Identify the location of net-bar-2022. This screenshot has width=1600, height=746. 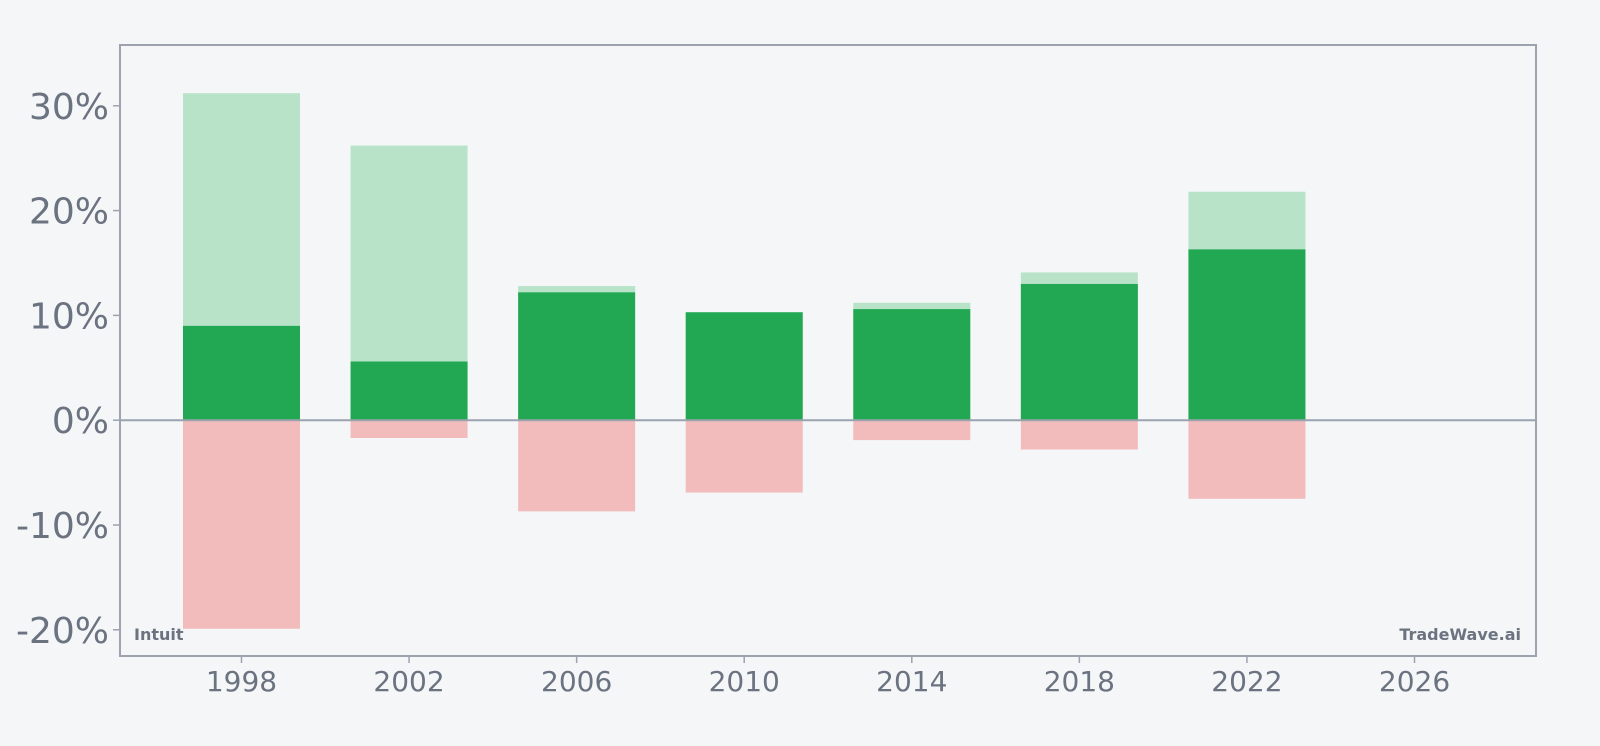
(1247, 335).